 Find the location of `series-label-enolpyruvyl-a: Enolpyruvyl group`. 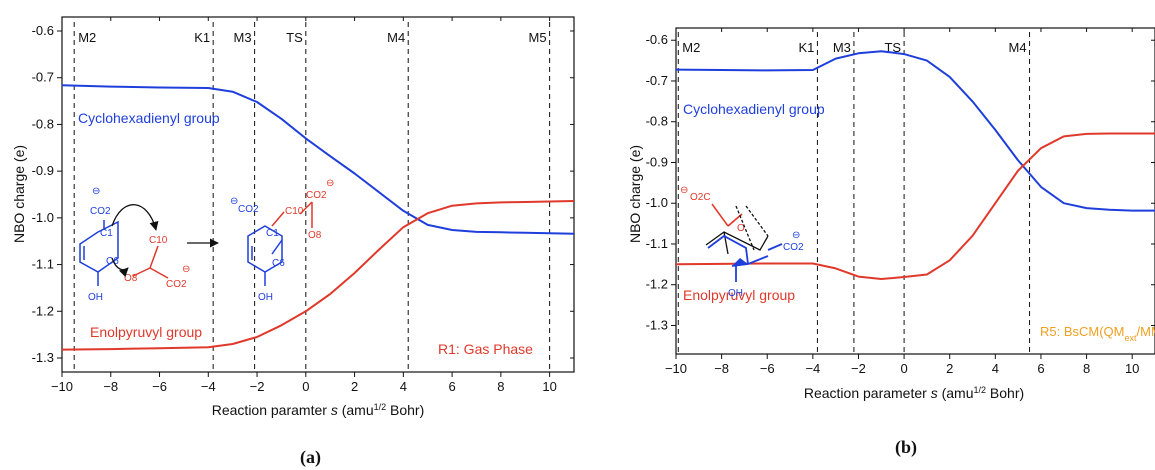

series-label-enolpyruvyl-a: Enolpyruvyl group is located at coordinates (146, 332).